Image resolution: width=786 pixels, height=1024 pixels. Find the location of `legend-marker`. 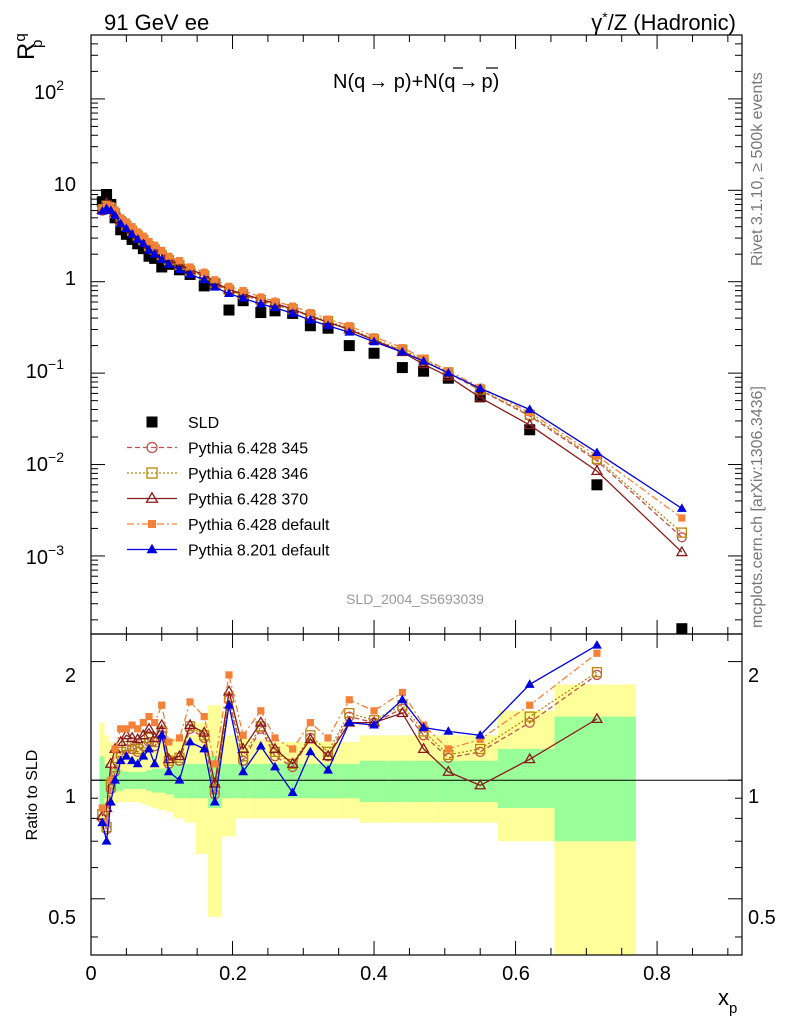

legend-marker is located at coordinates (152, 497).